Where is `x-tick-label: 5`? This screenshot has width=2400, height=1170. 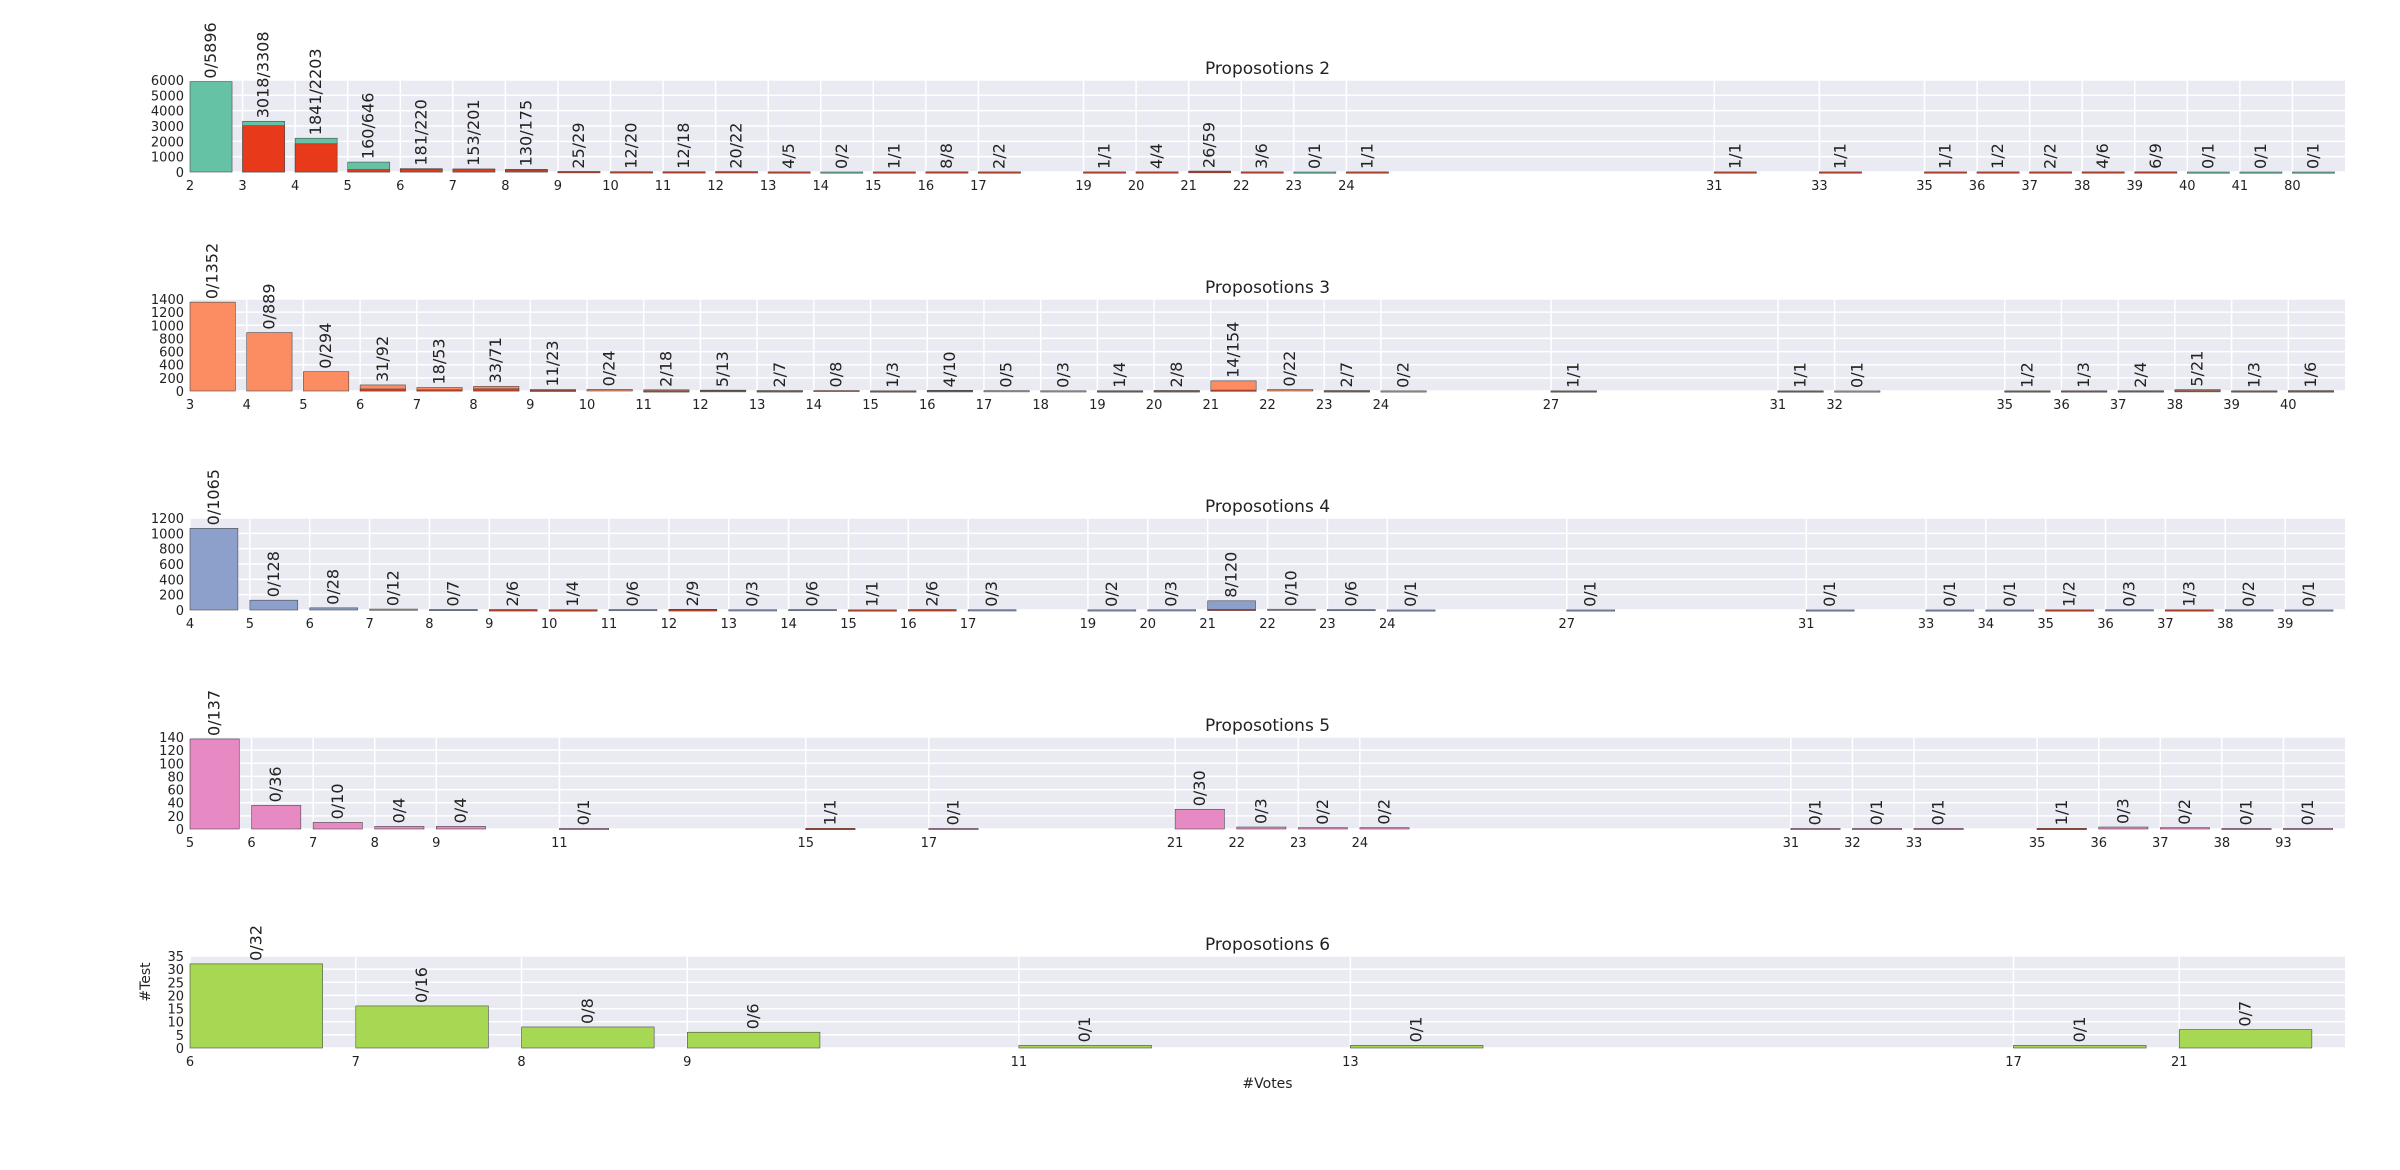 x-tick-label: 5 is located at coordinates (348, 186).